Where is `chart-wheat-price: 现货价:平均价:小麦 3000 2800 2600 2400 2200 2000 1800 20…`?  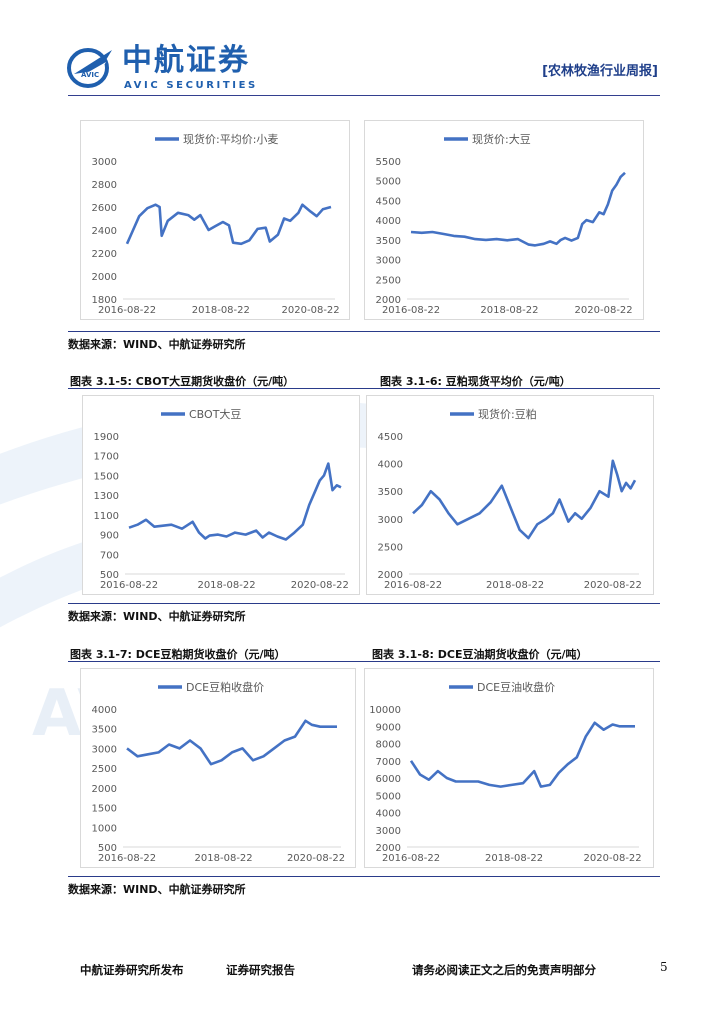 chart-wheat-price: 现货价:平均价:小麦 3000 2800 2600 2400 2200 2000 1800 20… is located at coordinates (215, 220).